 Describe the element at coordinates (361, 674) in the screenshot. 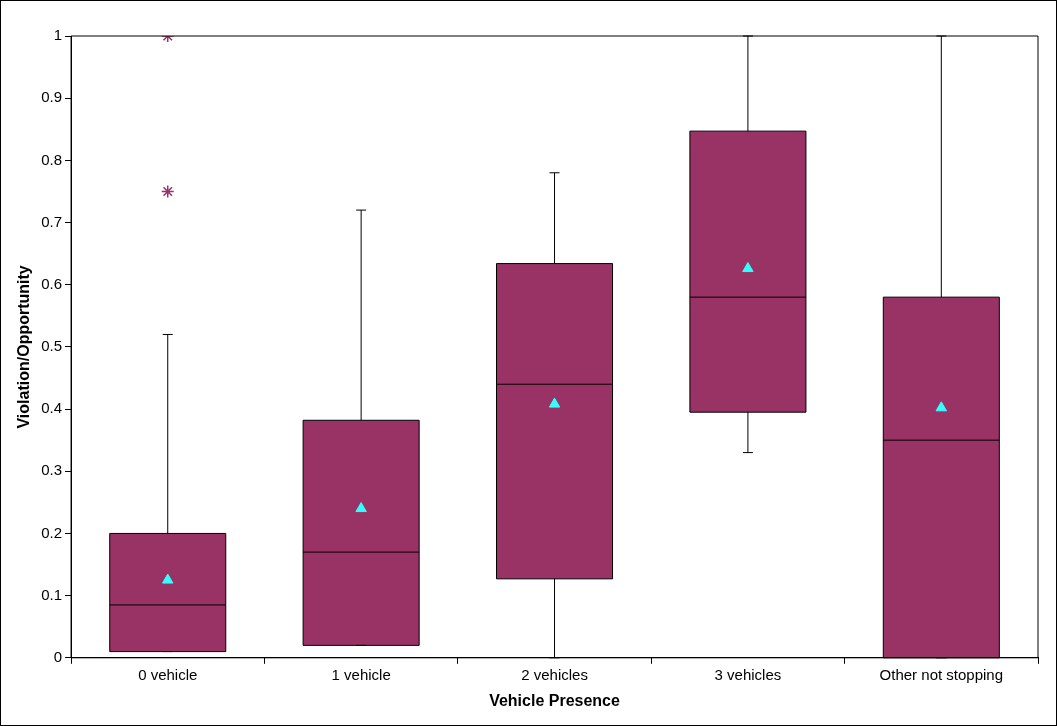

I see `x-tick-label: 1 vehicle` at that location.